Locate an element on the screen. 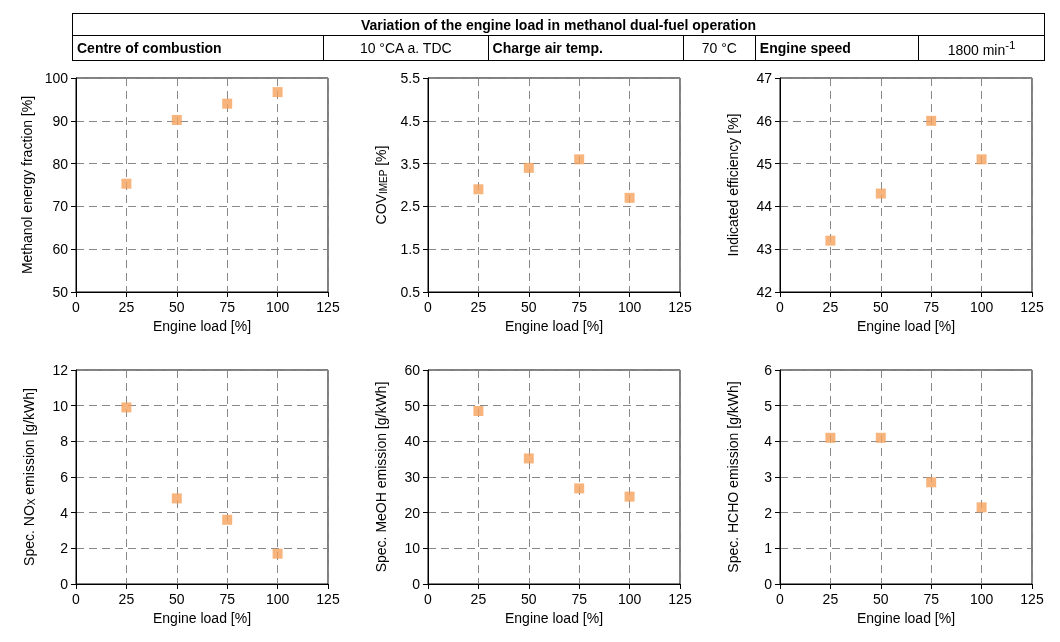 This screenshot has height=642, width=1060. text: Engine speed is located at coordinates (837, 48).